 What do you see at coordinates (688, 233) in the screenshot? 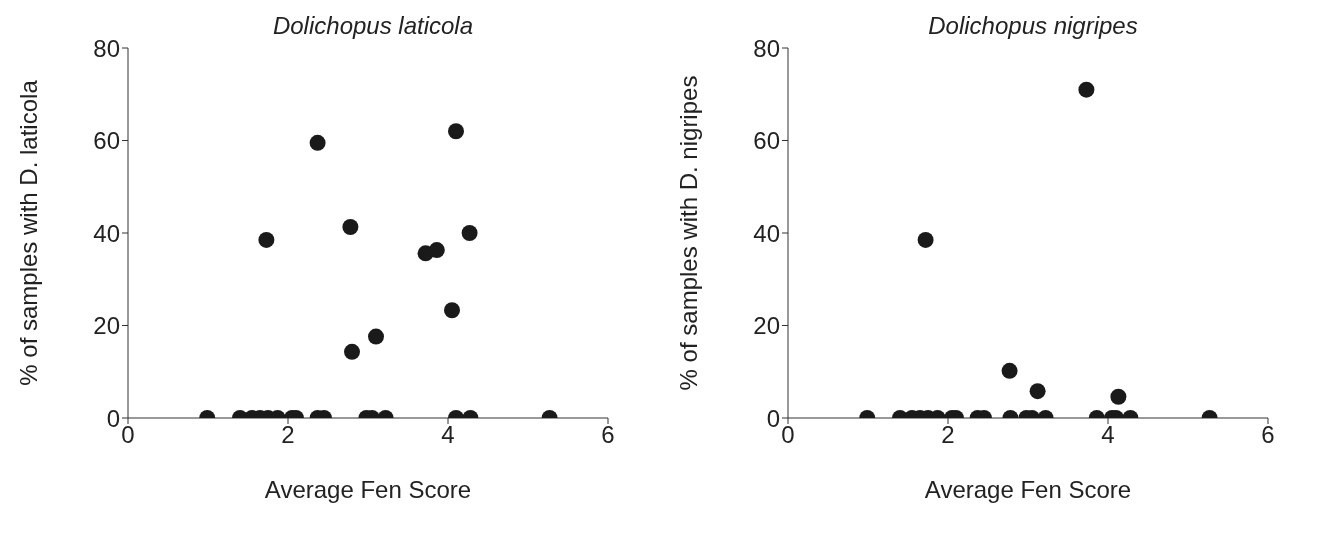
I see `y-axis-title: % of samples with D. nigripes` at bounding box center [688, 233].